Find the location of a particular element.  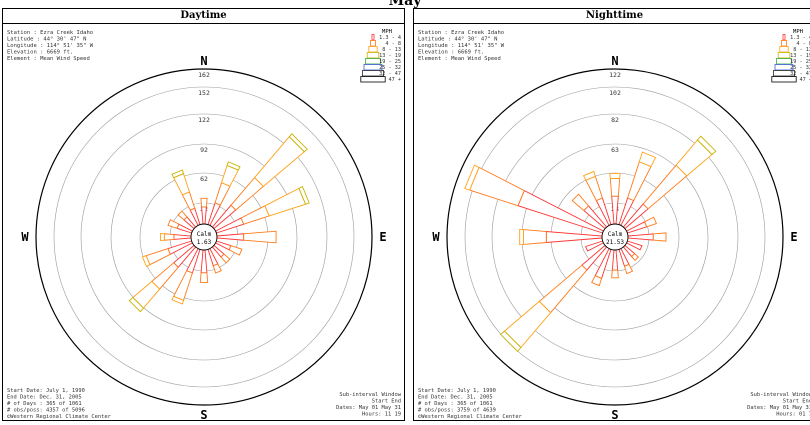

petal-dir-202.5-bin-1 is located at coordinates (183, 286).